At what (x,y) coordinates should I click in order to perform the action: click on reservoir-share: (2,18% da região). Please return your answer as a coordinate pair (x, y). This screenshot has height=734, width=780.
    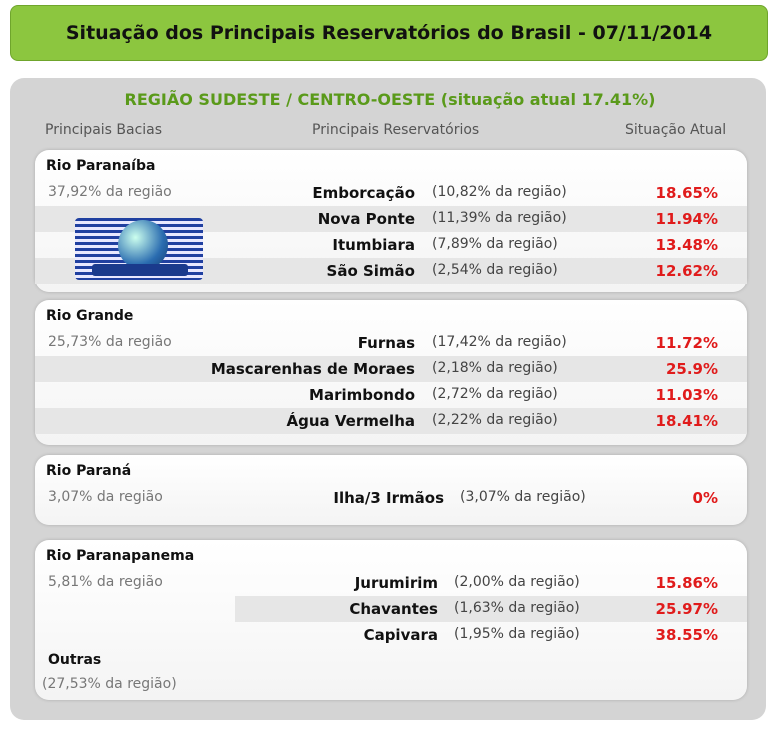
    Looking at the image, I should click on (495, 368).